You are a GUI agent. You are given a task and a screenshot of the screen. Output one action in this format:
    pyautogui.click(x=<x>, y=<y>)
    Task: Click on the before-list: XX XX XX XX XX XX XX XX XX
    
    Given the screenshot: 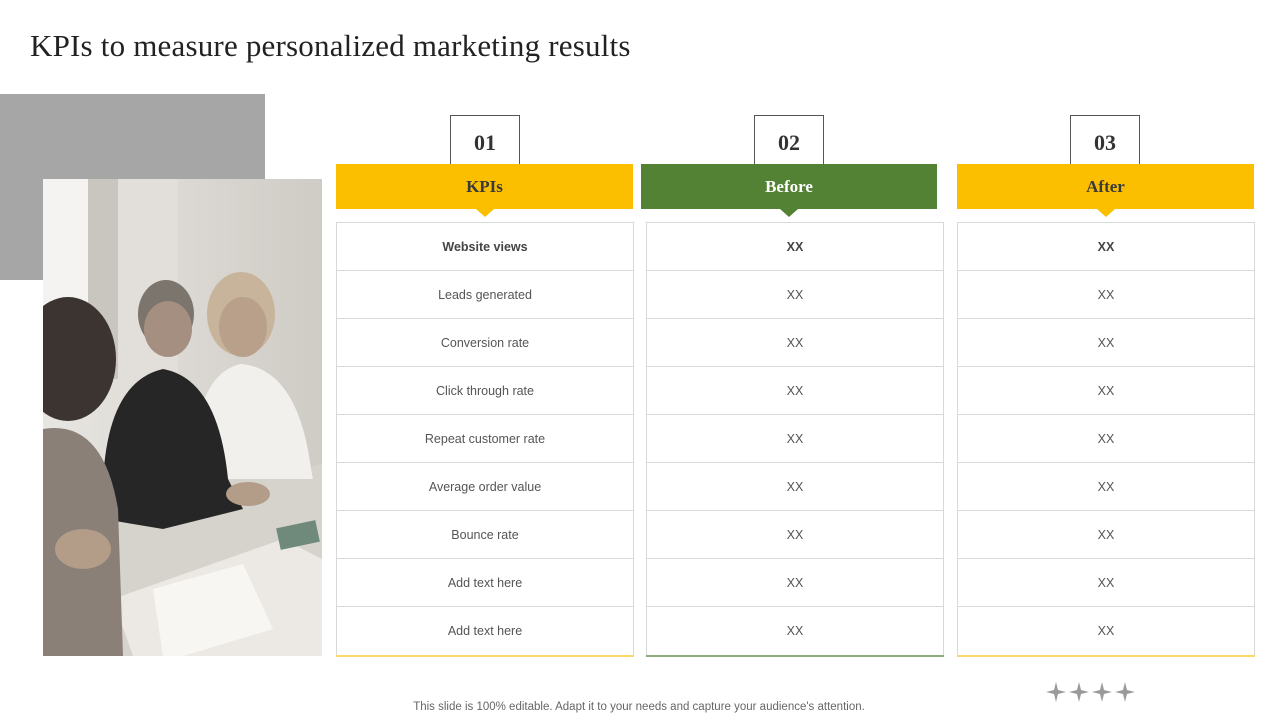 What is the action you would take?
    pyautogui.click(x=795, y=439)
    